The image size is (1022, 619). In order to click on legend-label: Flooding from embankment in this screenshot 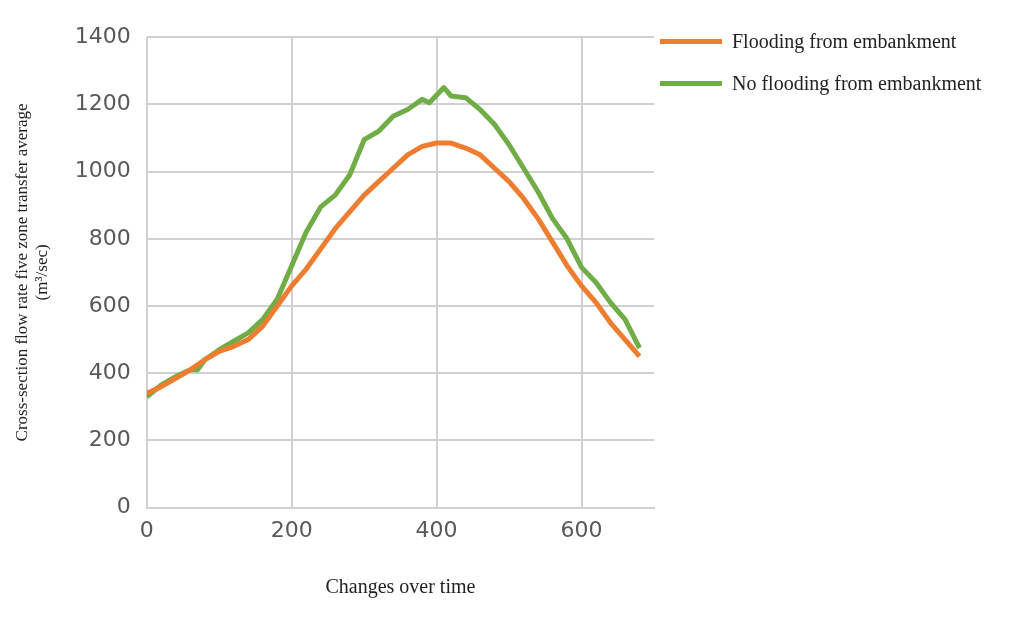, I will do `click(844, 41)`.